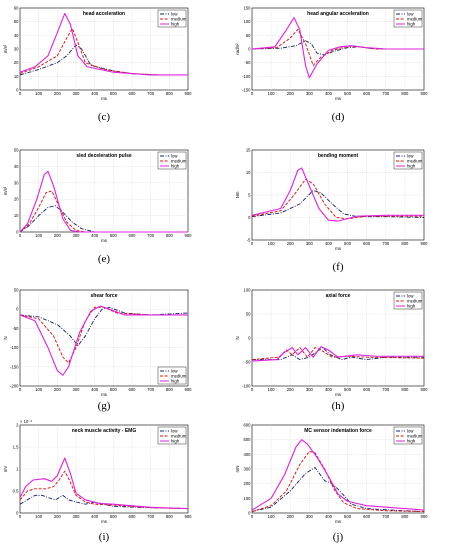 Image resolution: width=449 pixels, height=550 pixels. Describe the element at coordinates (338, 537) in the screenshot. I see `panel-label: (j)` at that location.